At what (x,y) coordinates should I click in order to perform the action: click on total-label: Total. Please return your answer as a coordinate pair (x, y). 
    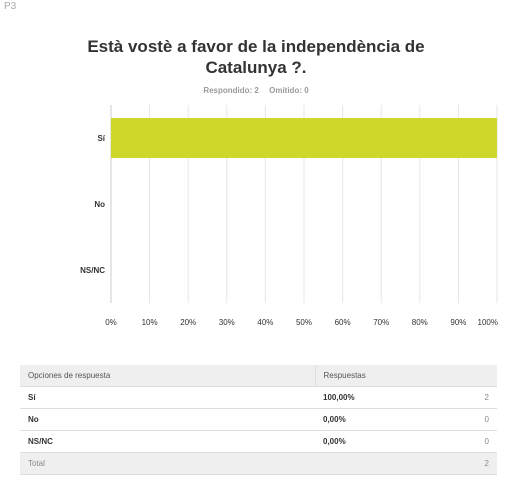
    Looking at the image, I should click on (167, 463).